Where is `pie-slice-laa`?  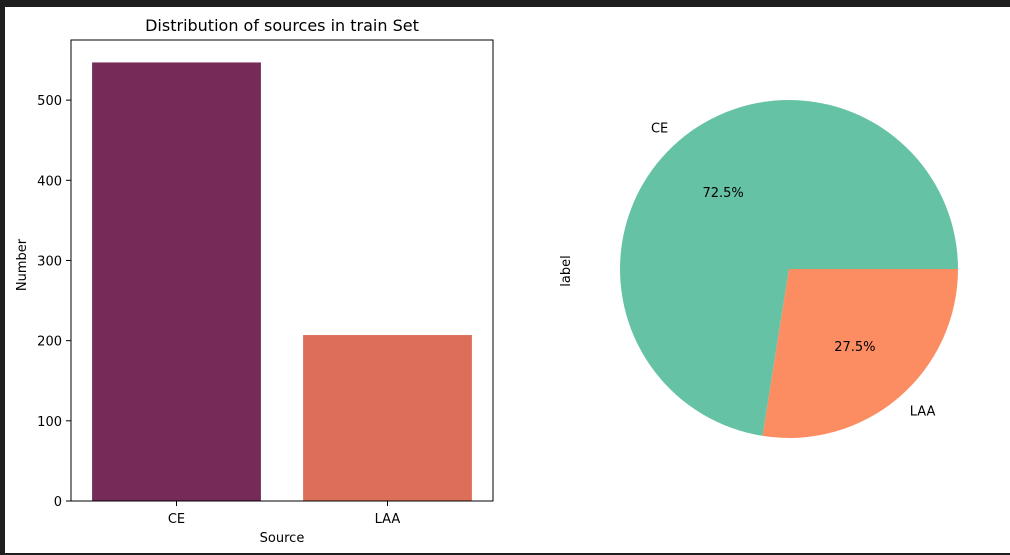
pie-slice-laa is located at coordinates (860, 354).